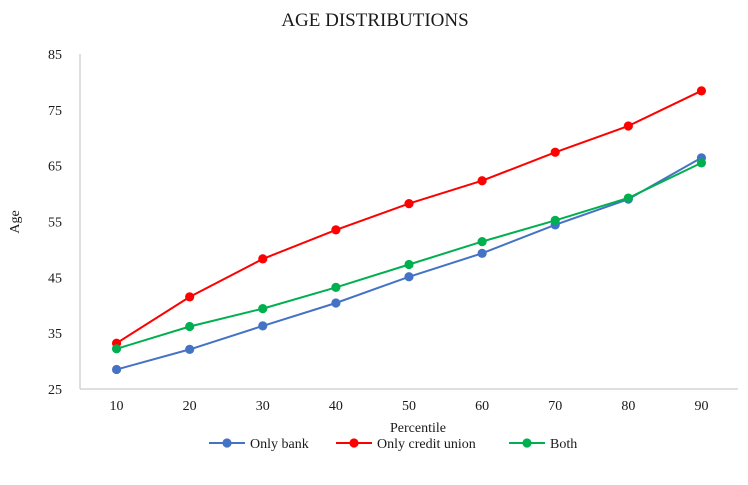 The image size is (748, 485). What do you see at coordinates (190, 406) in the screenshot?
I see `x-tick-label: 20` at bounding box center [190, 406].